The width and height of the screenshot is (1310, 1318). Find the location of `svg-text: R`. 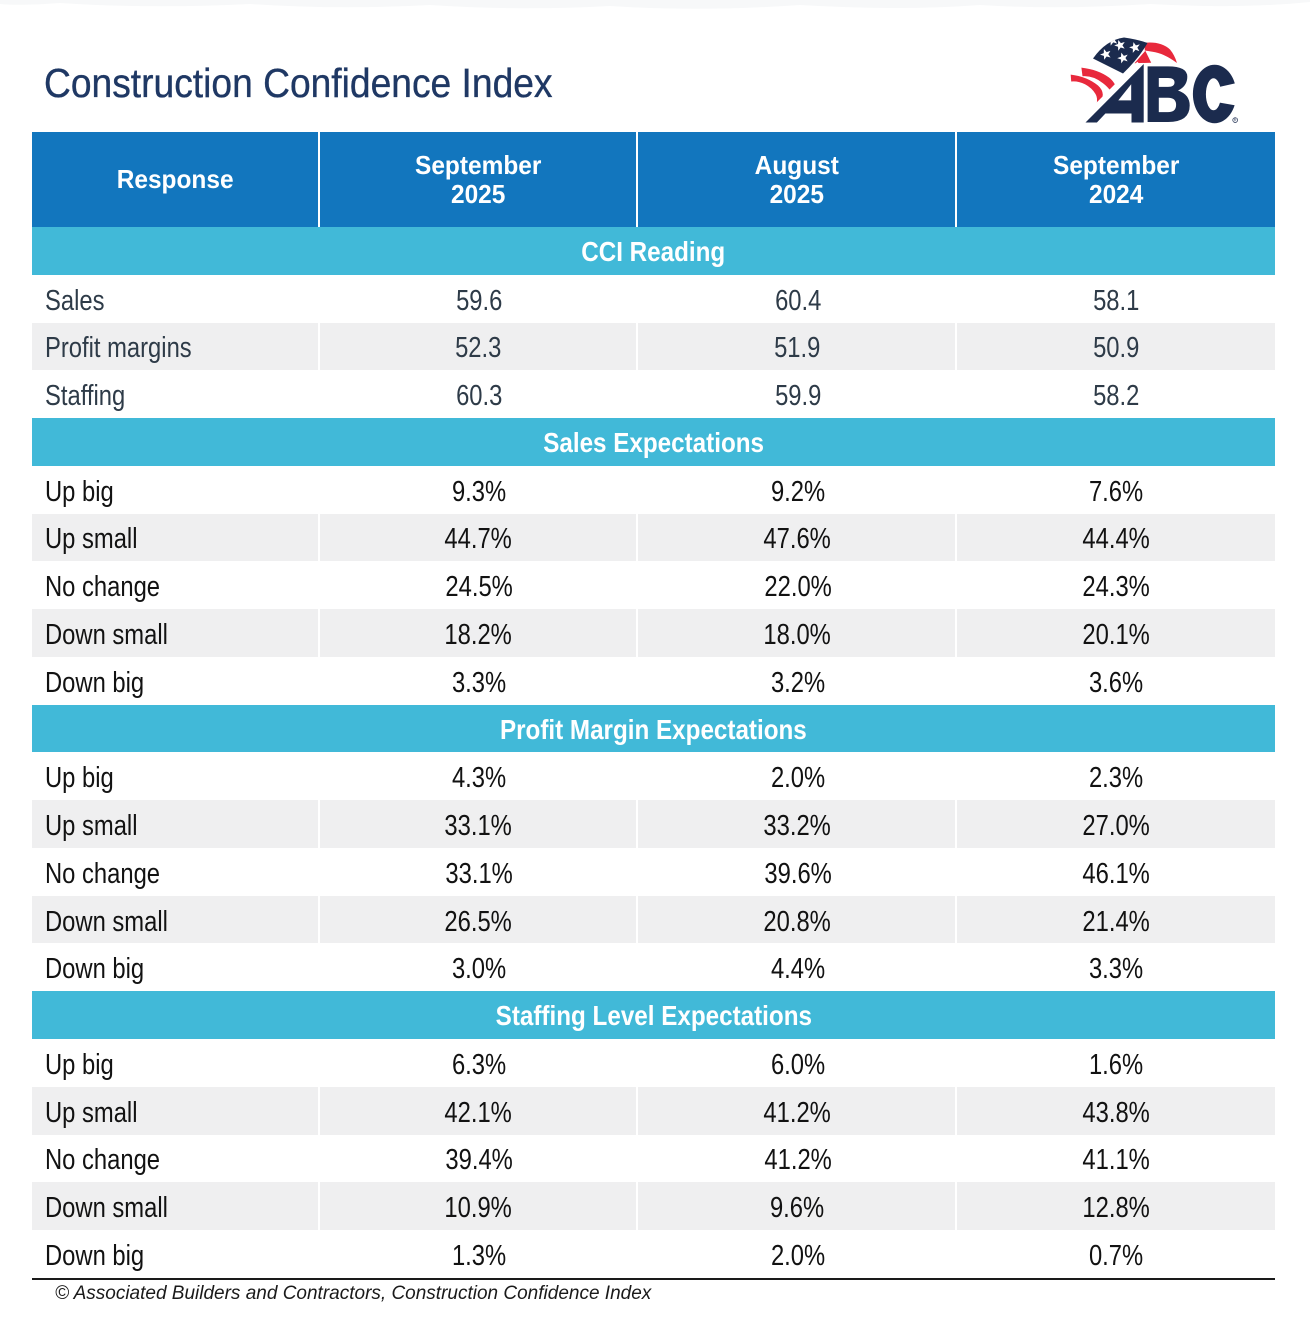

svg-text: R is located at coordinates (1235, 120).